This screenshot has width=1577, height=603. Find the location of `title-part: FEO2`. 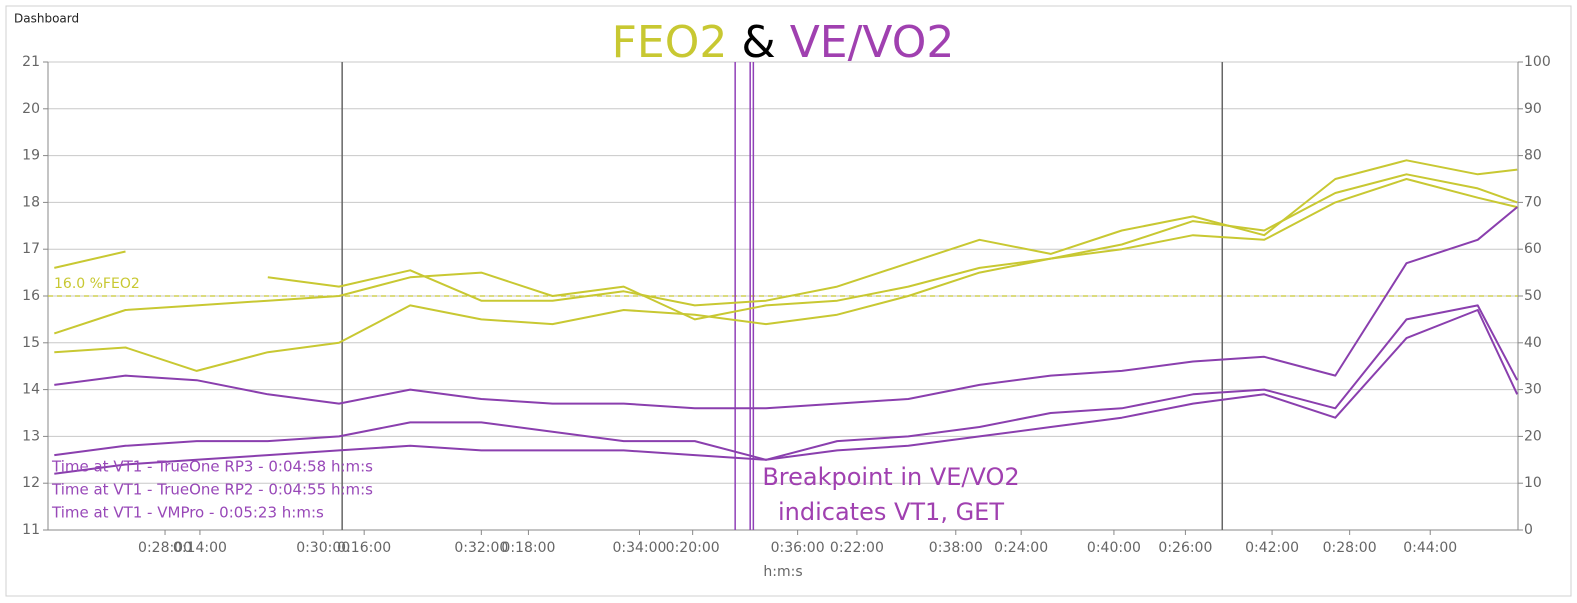

title-part: FEO2 is located at coordinates (670, 42).